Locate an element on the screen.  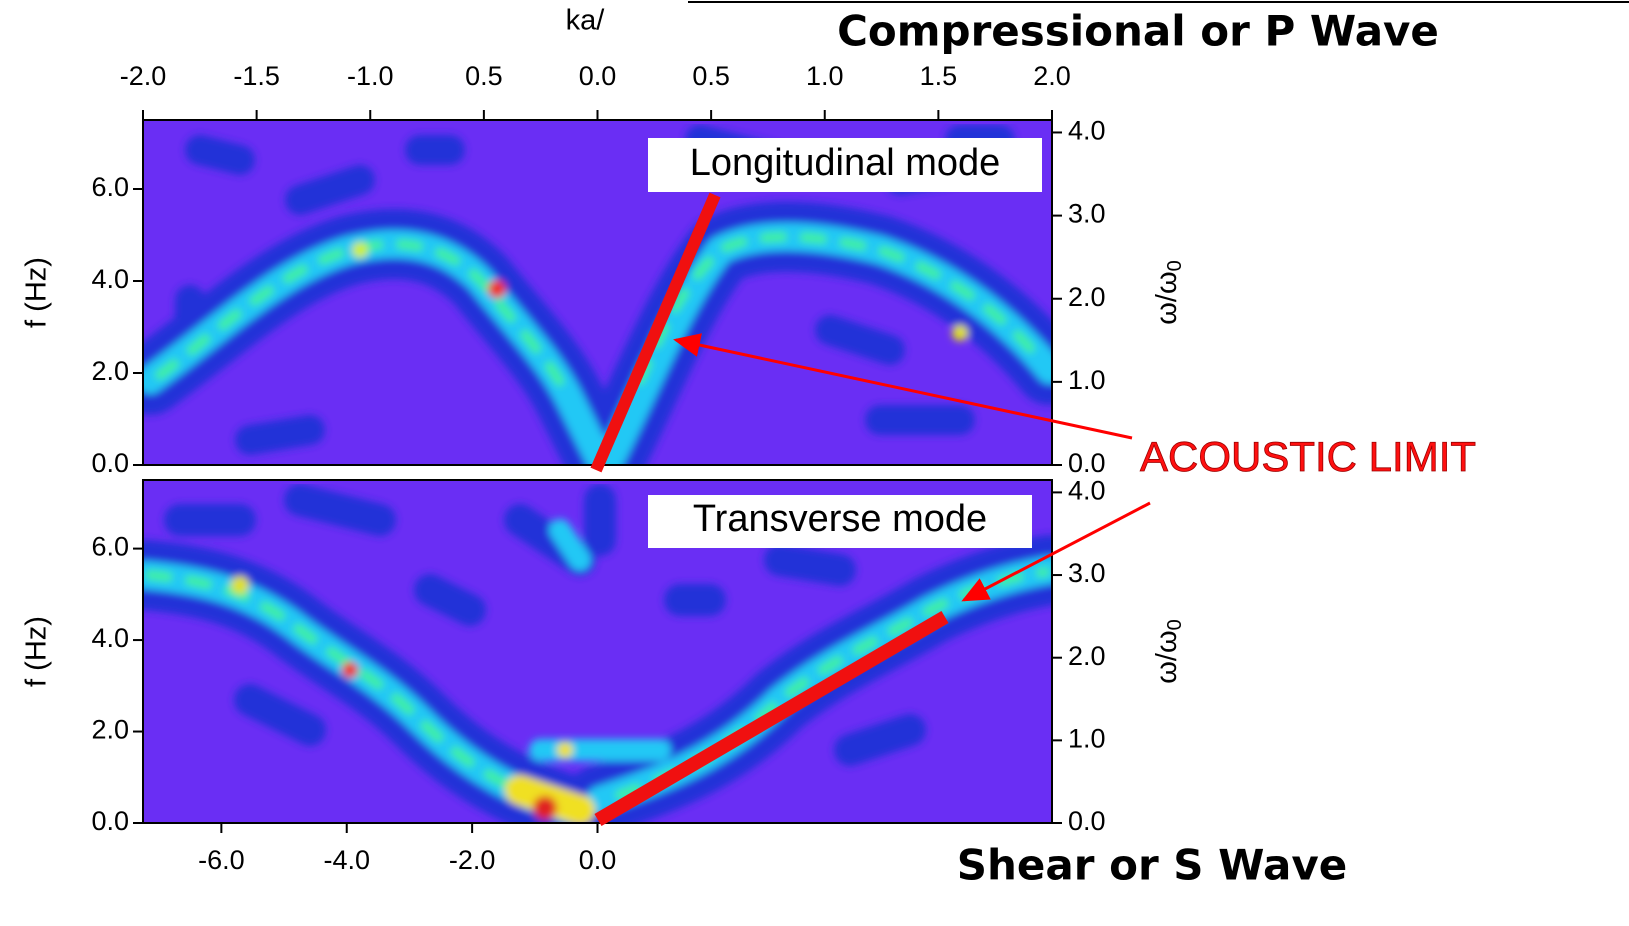
title-box is located at coordinates (1158, 39).